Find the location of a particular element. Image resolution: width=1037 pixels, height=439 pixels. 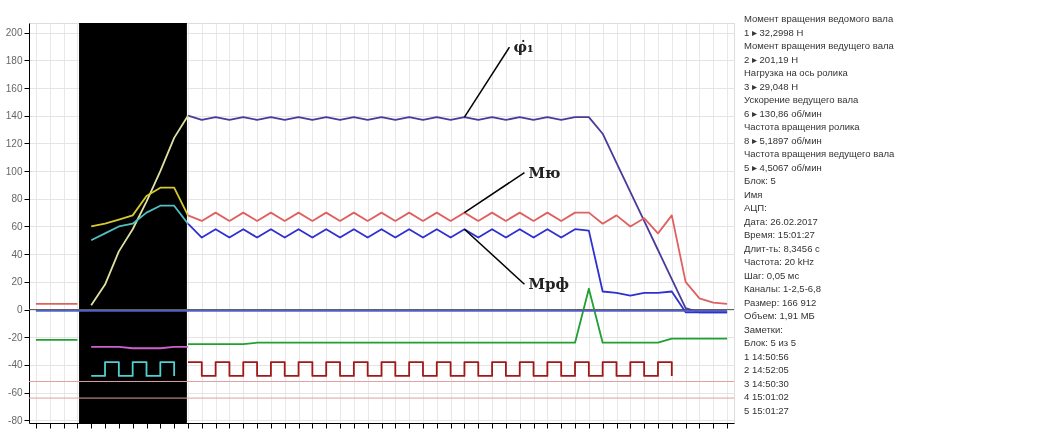

text: Объем: 1,91 МБ is located at coordinates (779, 315).